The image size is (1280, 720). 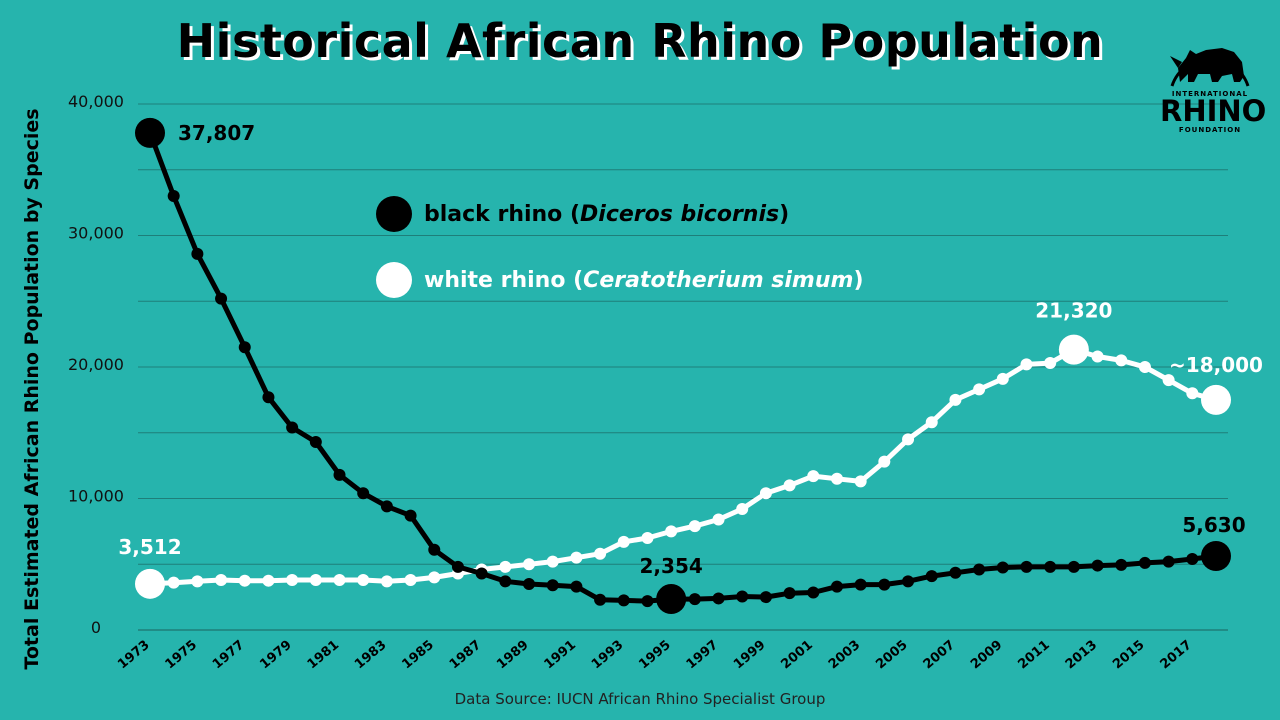 What do you see at coordinates (1176, 655) in the screenshot?
I see `x-tick-label: 2017` at bounding box center [1176, 655].